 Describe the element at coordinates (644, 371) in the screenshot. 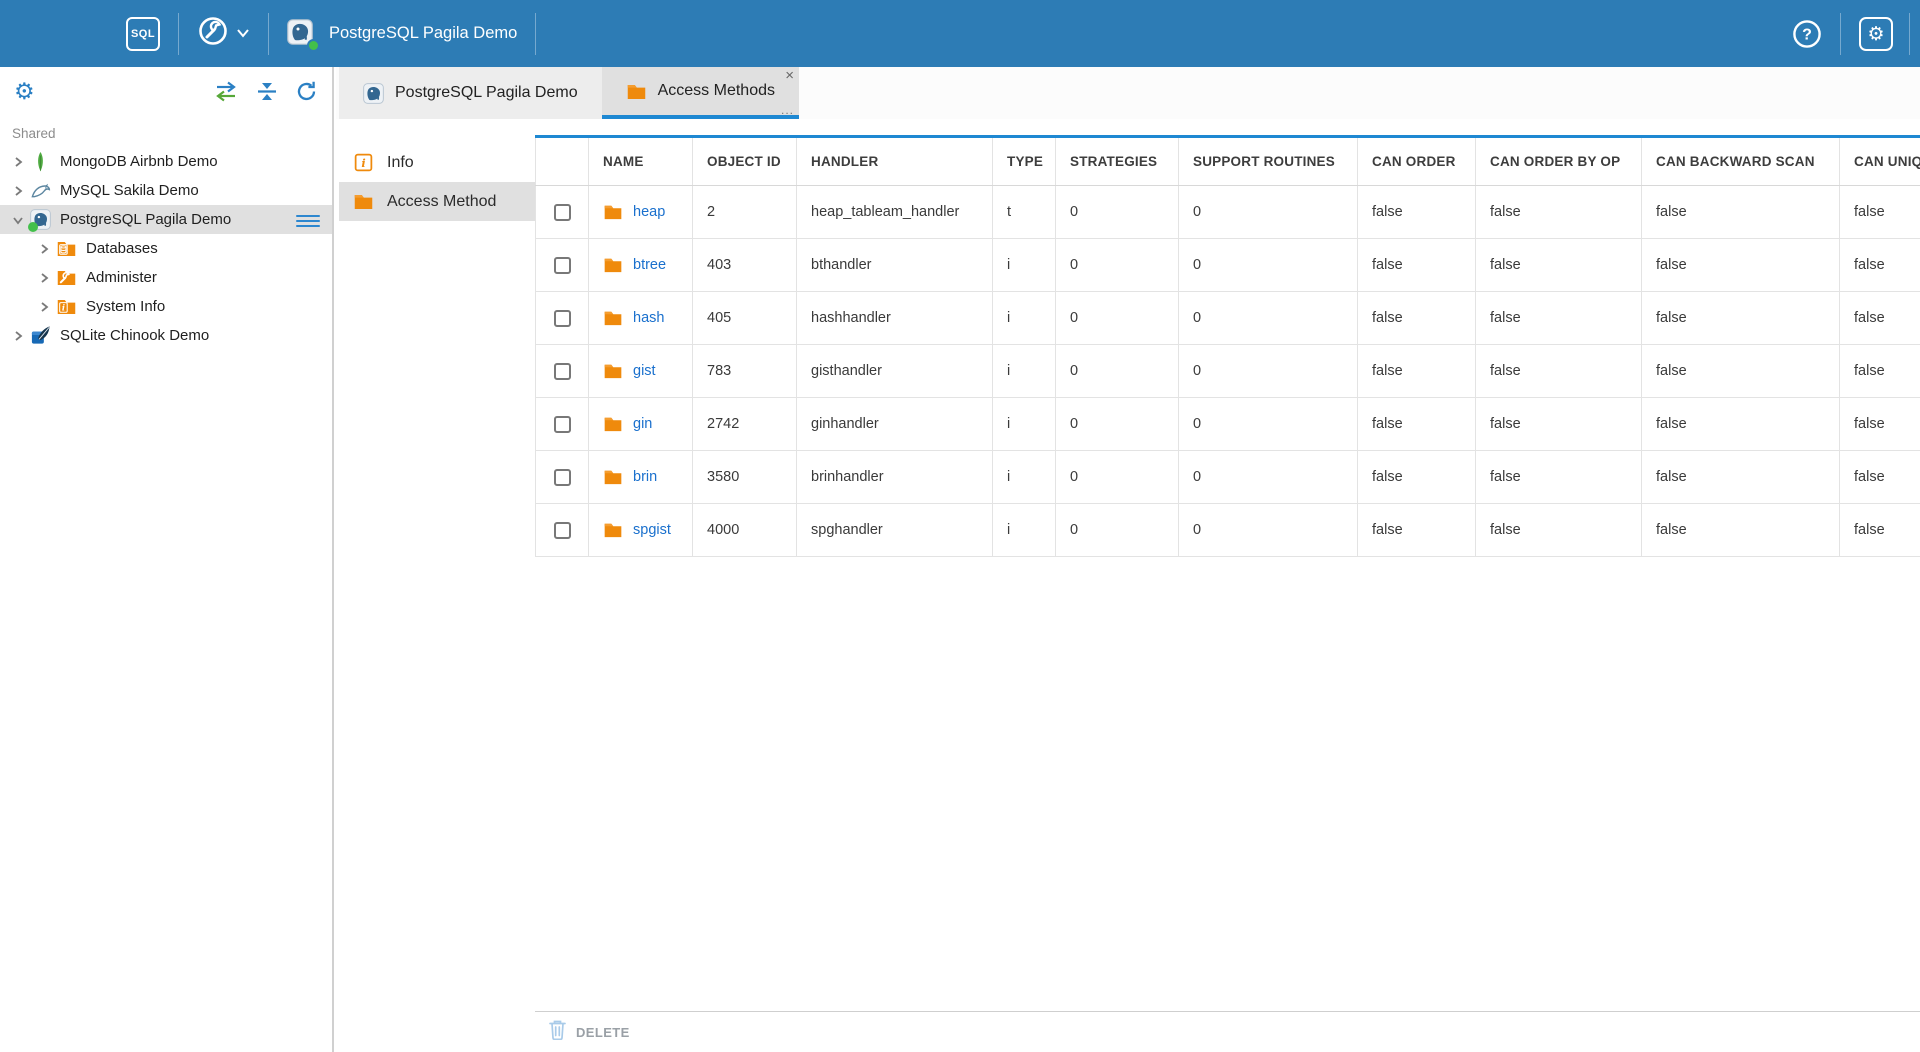

I see `access-method-link: gist` at that location.